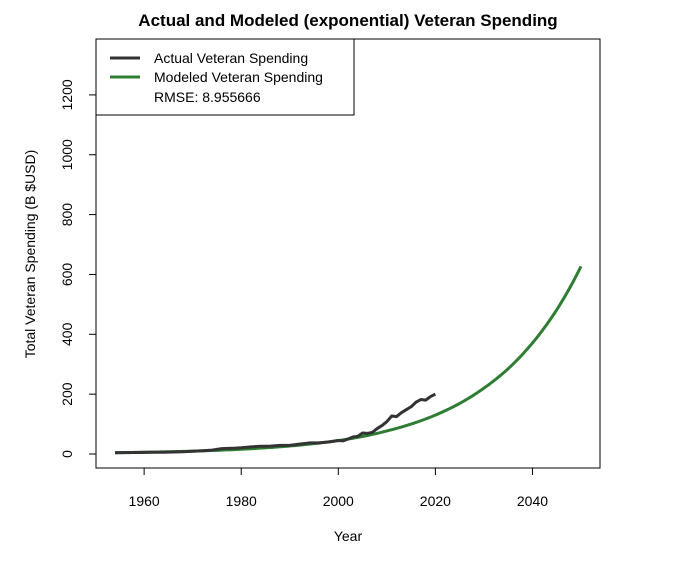 The image size is (696, 565). What do you see at coordinates (67, 94) in the screenshot?
I see `y-tick-label: 1200` at bounding box center [67, 94].